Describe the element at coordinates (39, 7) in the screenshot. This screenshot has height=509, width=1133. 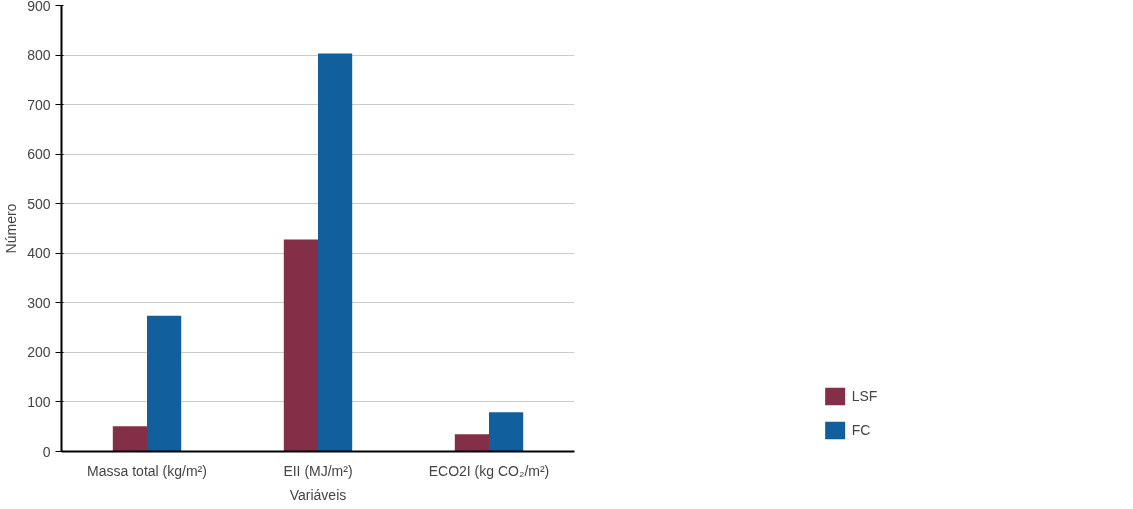
I see `y-tick-label: 900` at that location.